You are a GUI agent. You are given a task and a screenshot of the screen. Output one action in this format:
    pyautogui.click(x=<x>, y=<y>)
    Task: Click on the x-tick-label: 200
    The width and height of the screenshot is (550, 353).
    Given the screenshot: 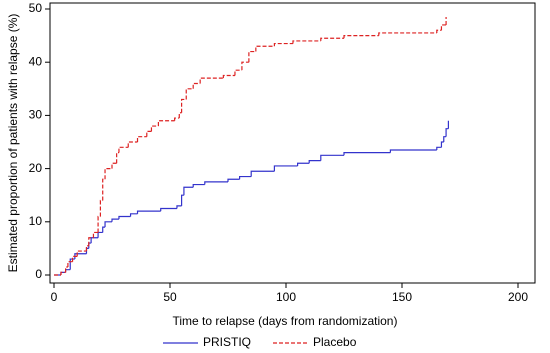 What is the action you would take?
    pyautogui.click(x=518, y=297)
    